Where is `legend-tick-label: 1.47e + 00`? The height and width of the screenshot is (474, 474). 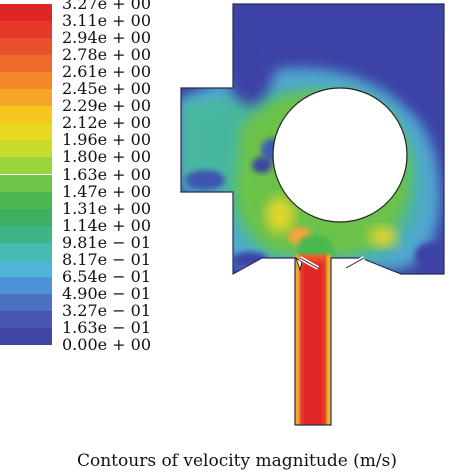 legend-tick-label: 1.47e + 00 is located at coordinates (107, 191).